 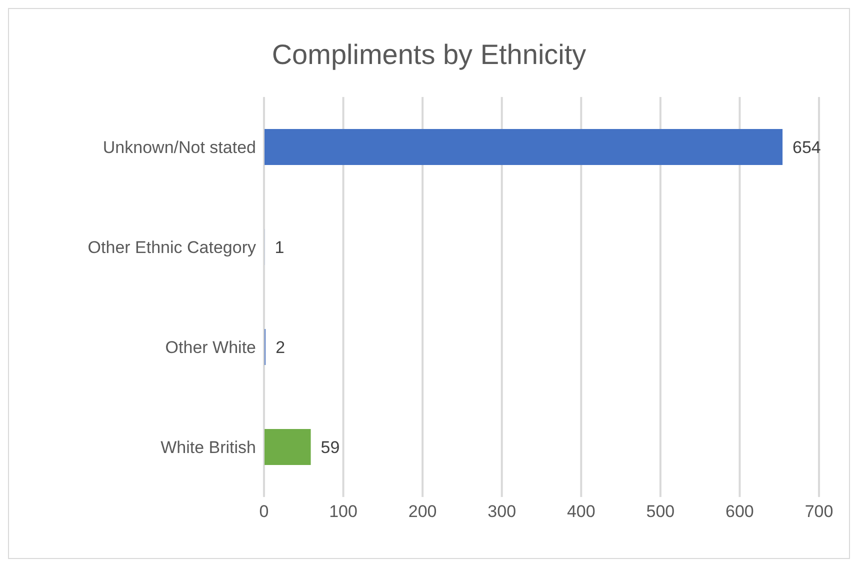 What do you see at coordinates (281, 348) in the screenshot?
I see `data-label: 2` at bounding box center [281, 348].